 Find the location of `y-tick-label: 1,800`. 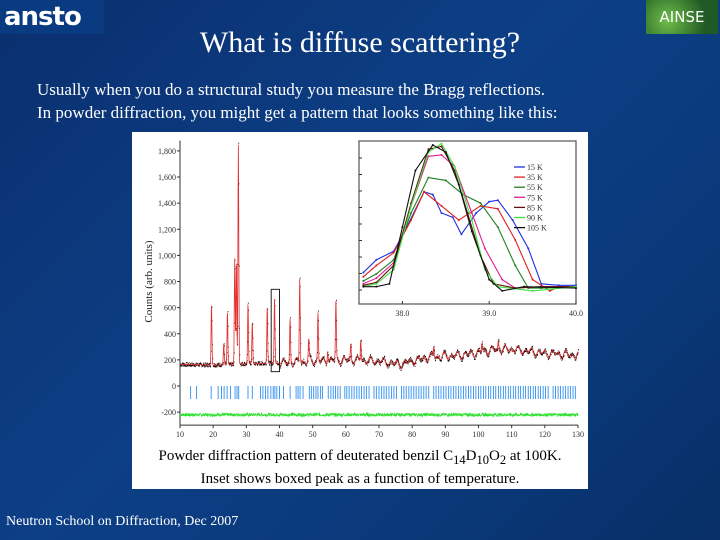

y-tick-label: 1,800 is located at coordinates (167, 151).